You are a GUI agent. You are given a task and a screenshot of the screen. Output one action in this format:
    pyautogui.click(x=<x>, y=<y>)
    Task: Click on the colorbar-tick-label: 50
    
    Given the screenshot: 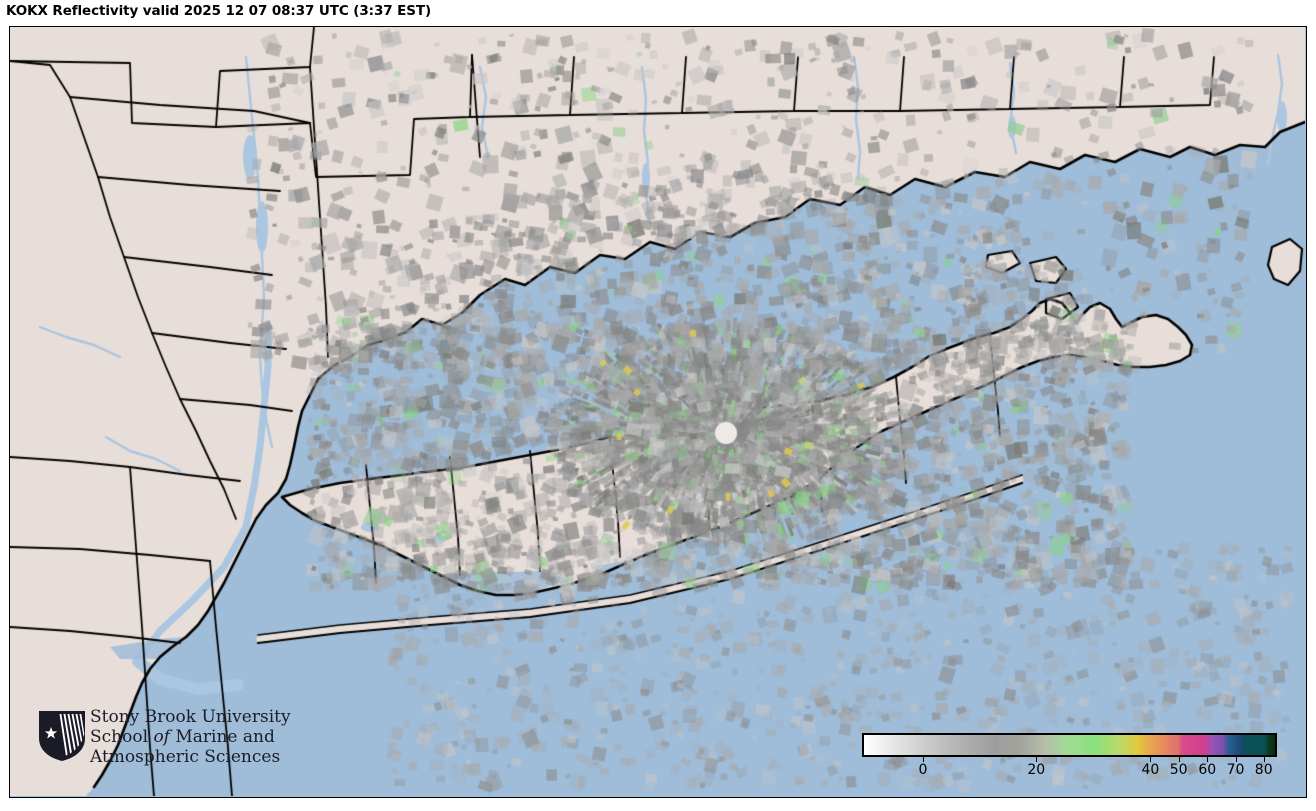 What is the action you would take?
    pyautogui.click(x=1178, y=770)
    